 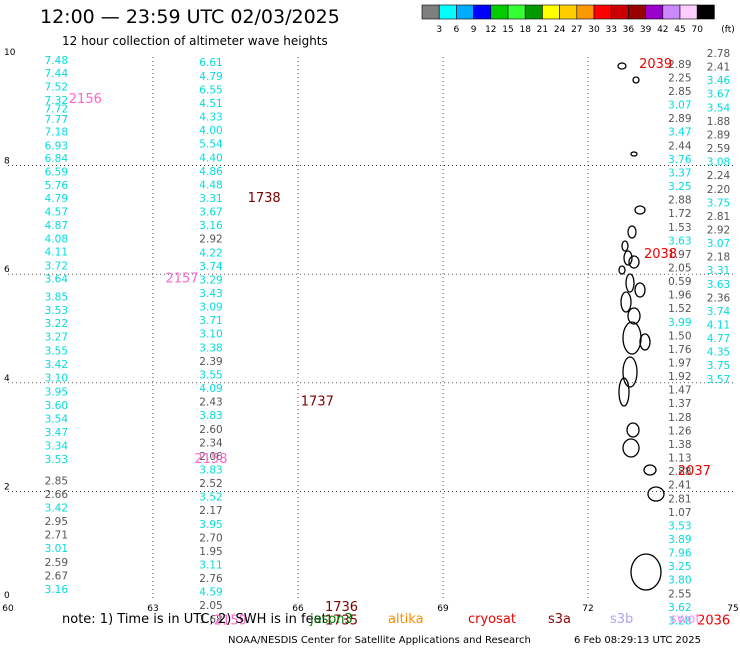 What do you see at coordinates (210, 308) in the screenshot?
I see `wave-height-value: 3.09` at bounding box center [210, 308].